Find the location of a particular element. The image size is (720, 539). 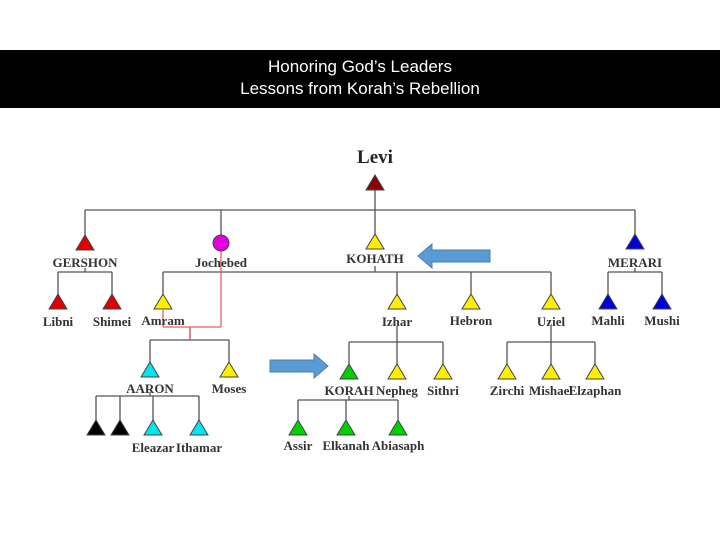

abiasaph-label: Abiasaph is located at coordinates (399, 445).